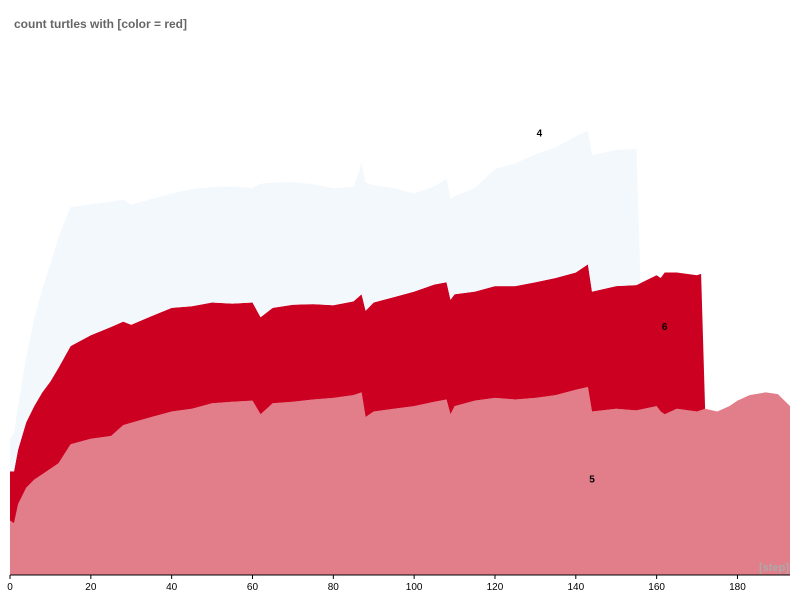 This screenshot has width=800, height=596. I want to click on x-tick-label: 140, so click(575, 587).